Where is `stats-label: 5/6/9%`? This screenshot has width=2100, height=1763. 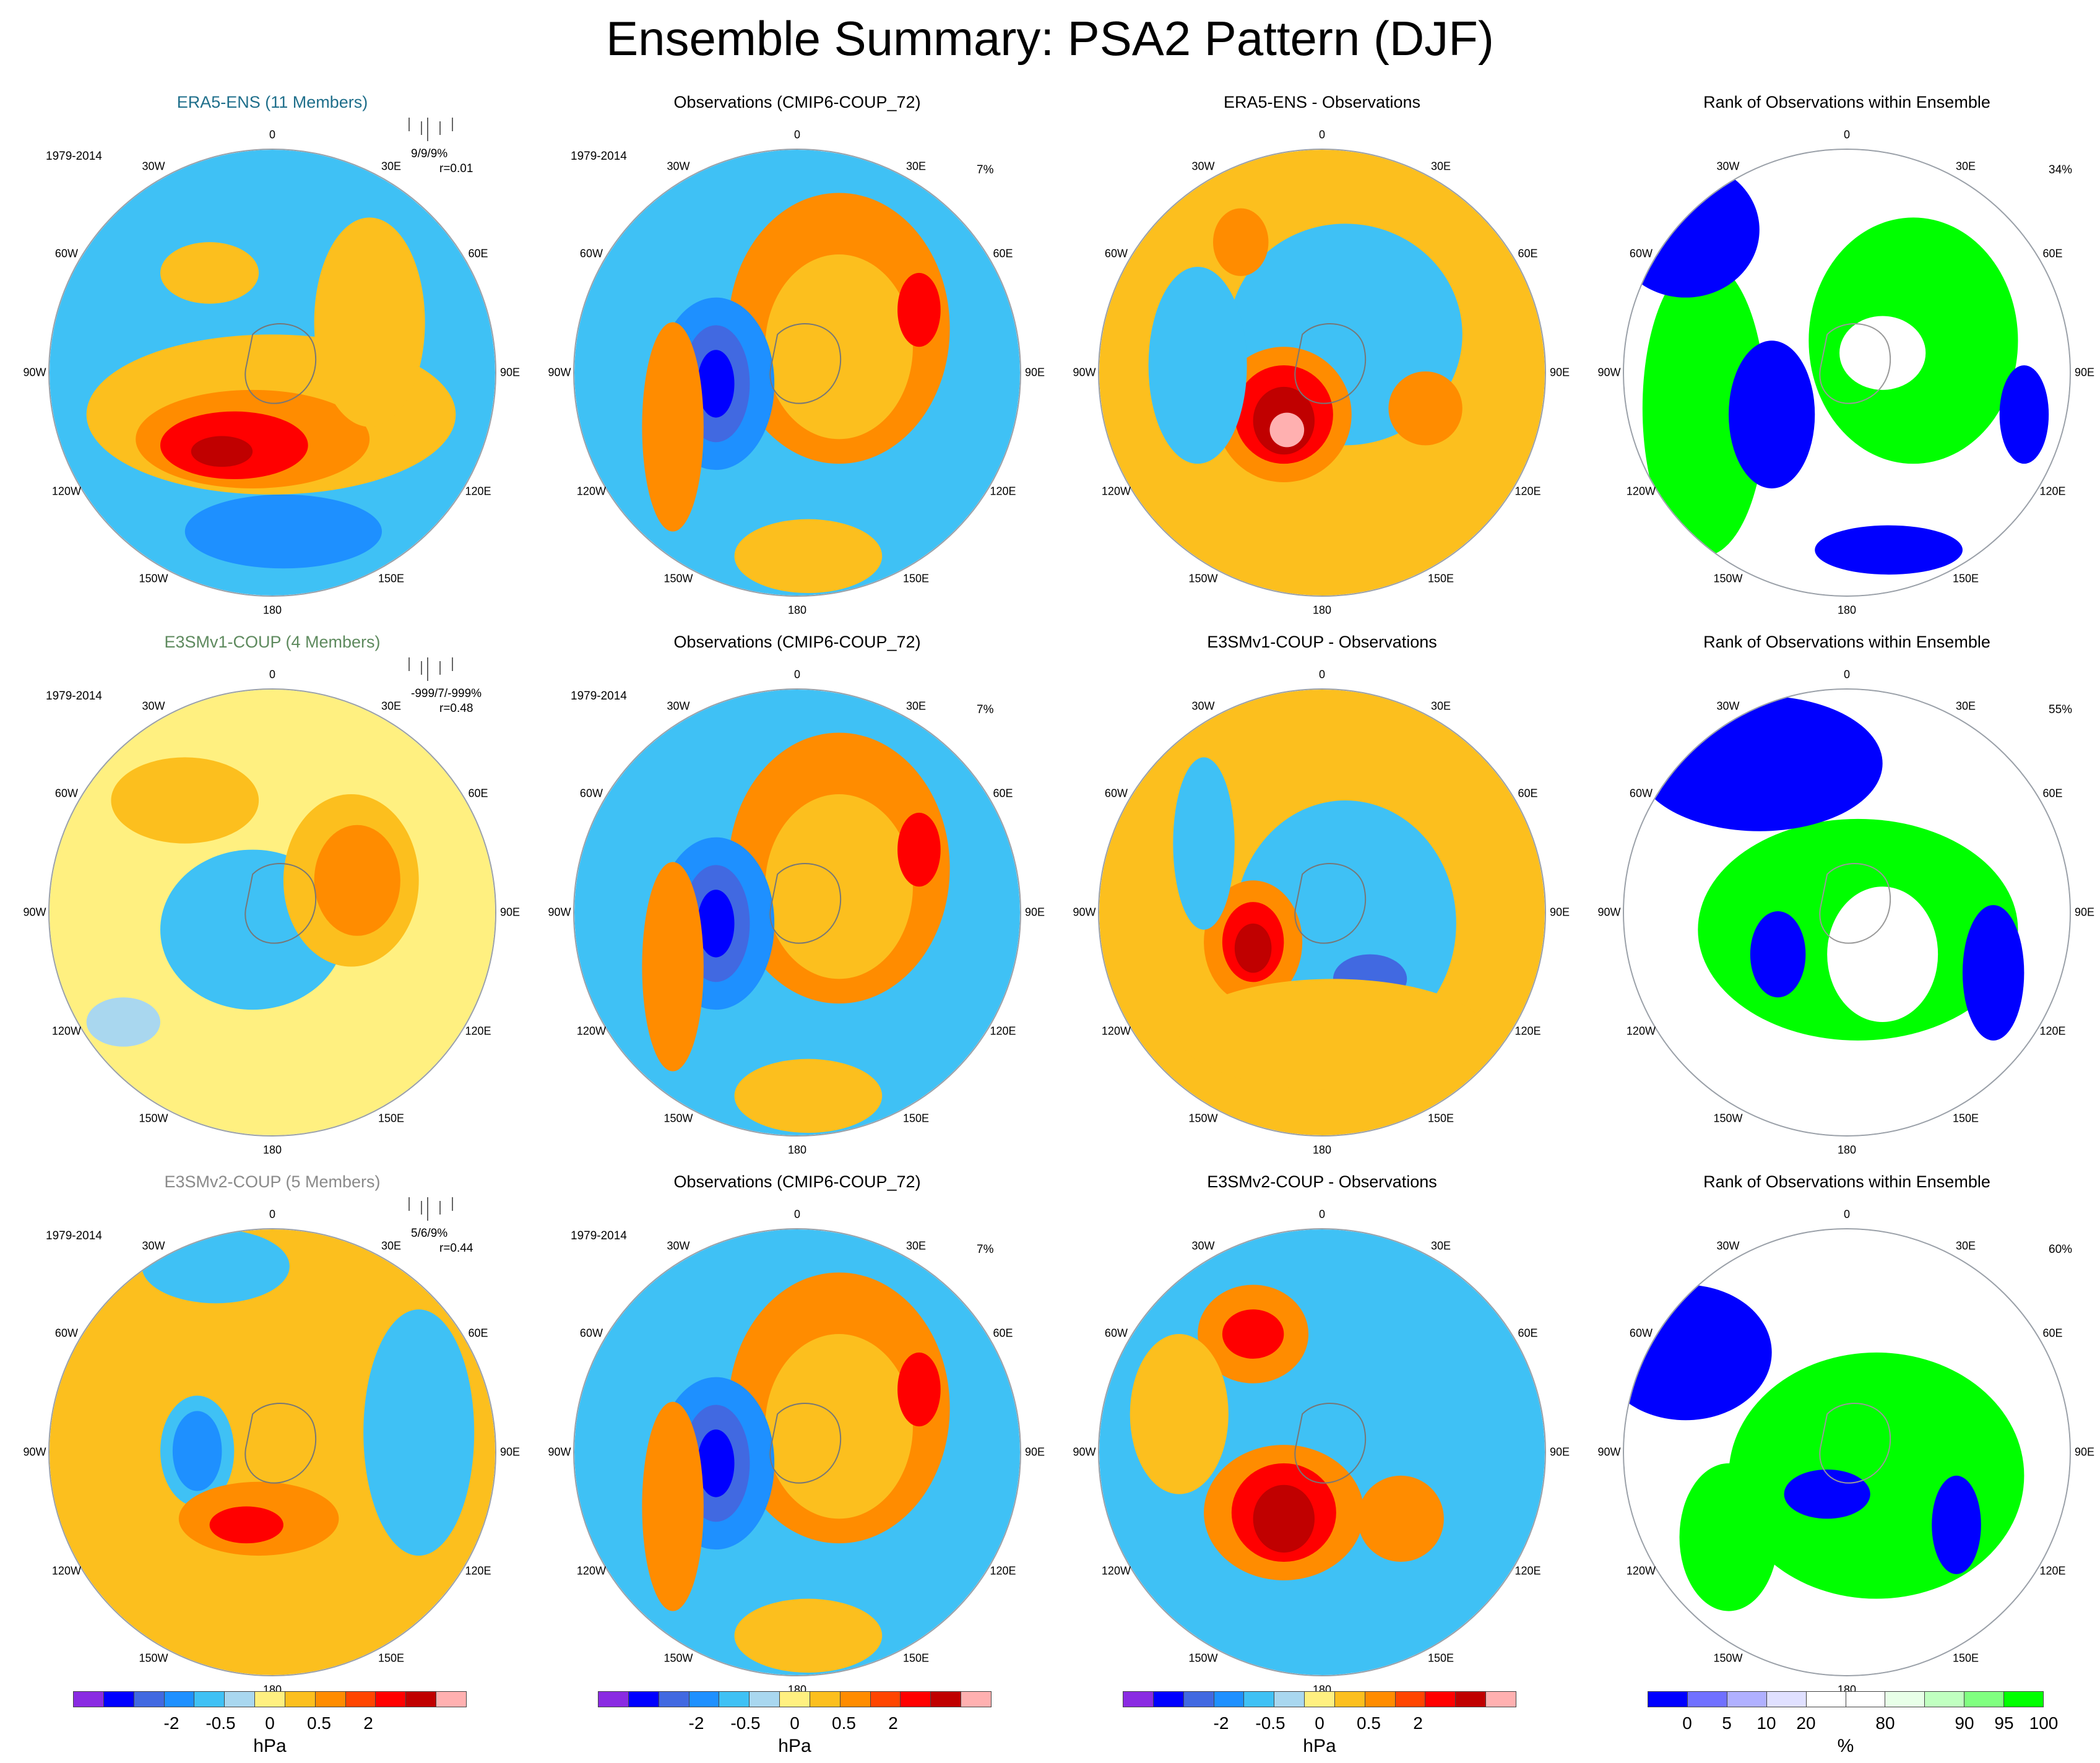 stats-label: 5/6/9% is located at coordinates (429, 1233).